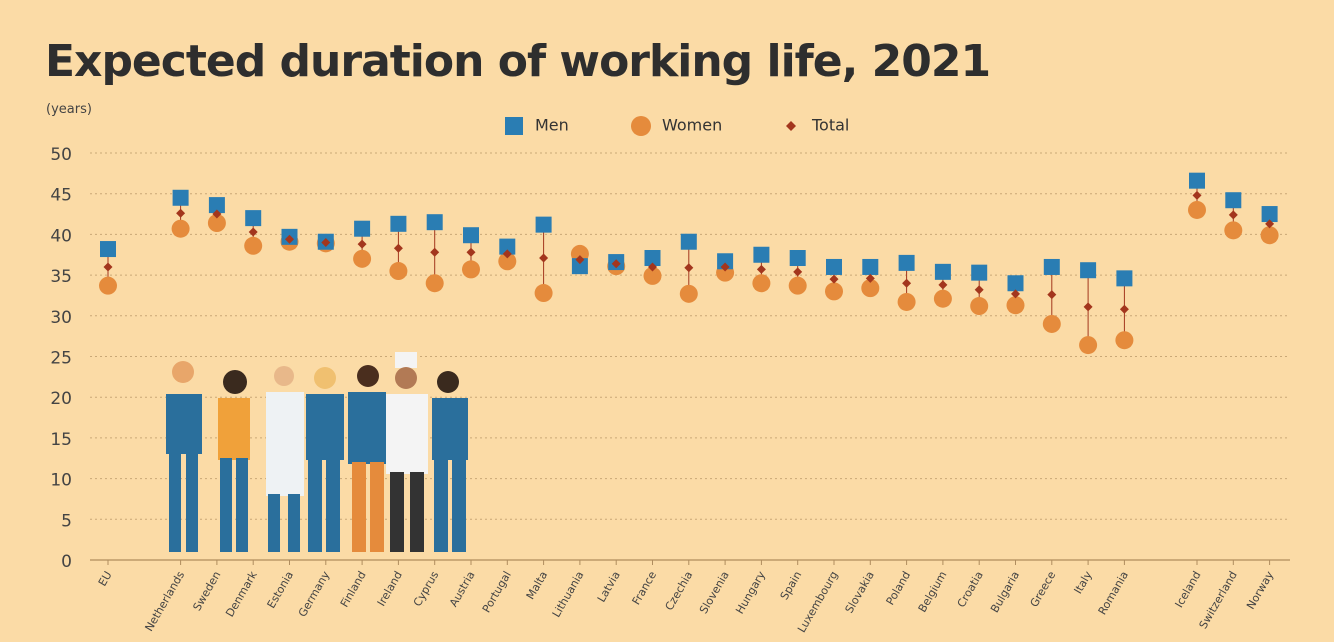 This screenshot has width=1334, height=642. Describe the element at coordinates (61, 440) in the screenshot. I see `y-tick-label: 15` at that location.